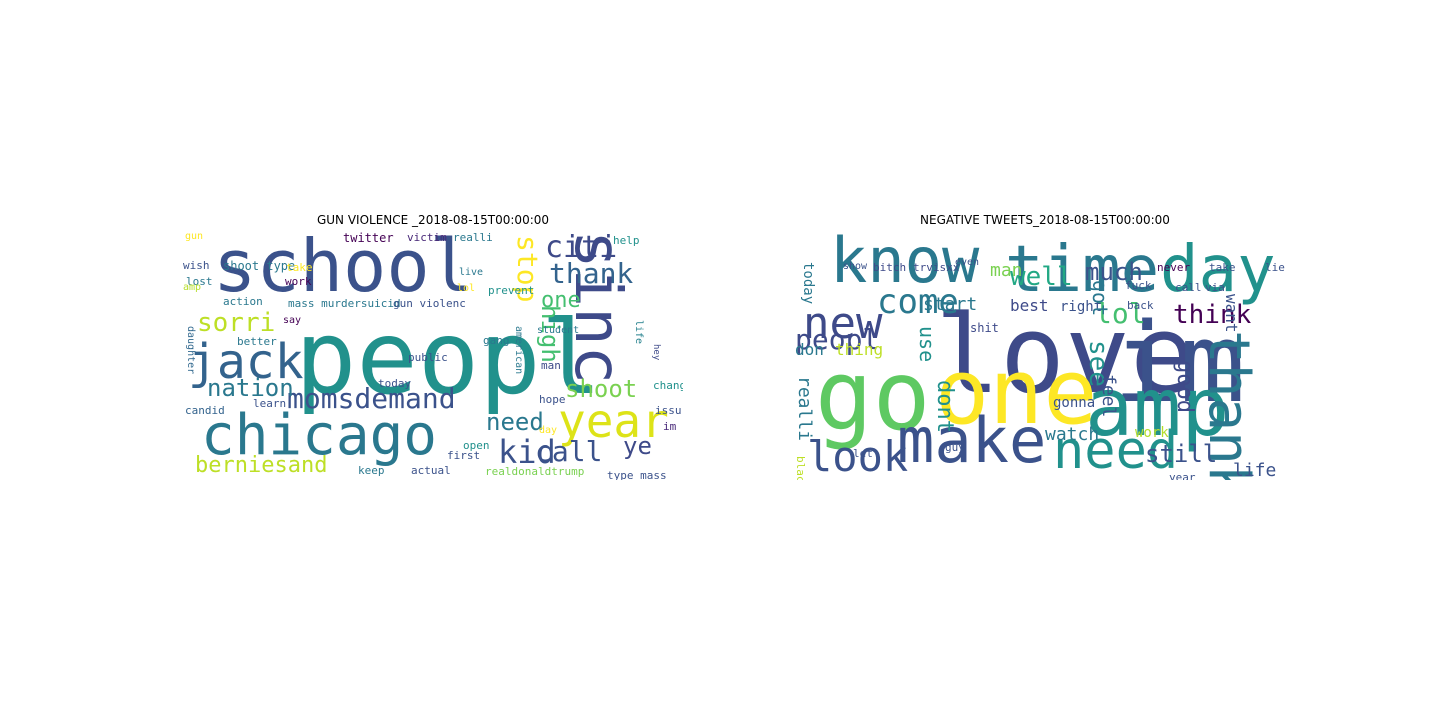  I want to click on word: daughter, so click(190, 350).